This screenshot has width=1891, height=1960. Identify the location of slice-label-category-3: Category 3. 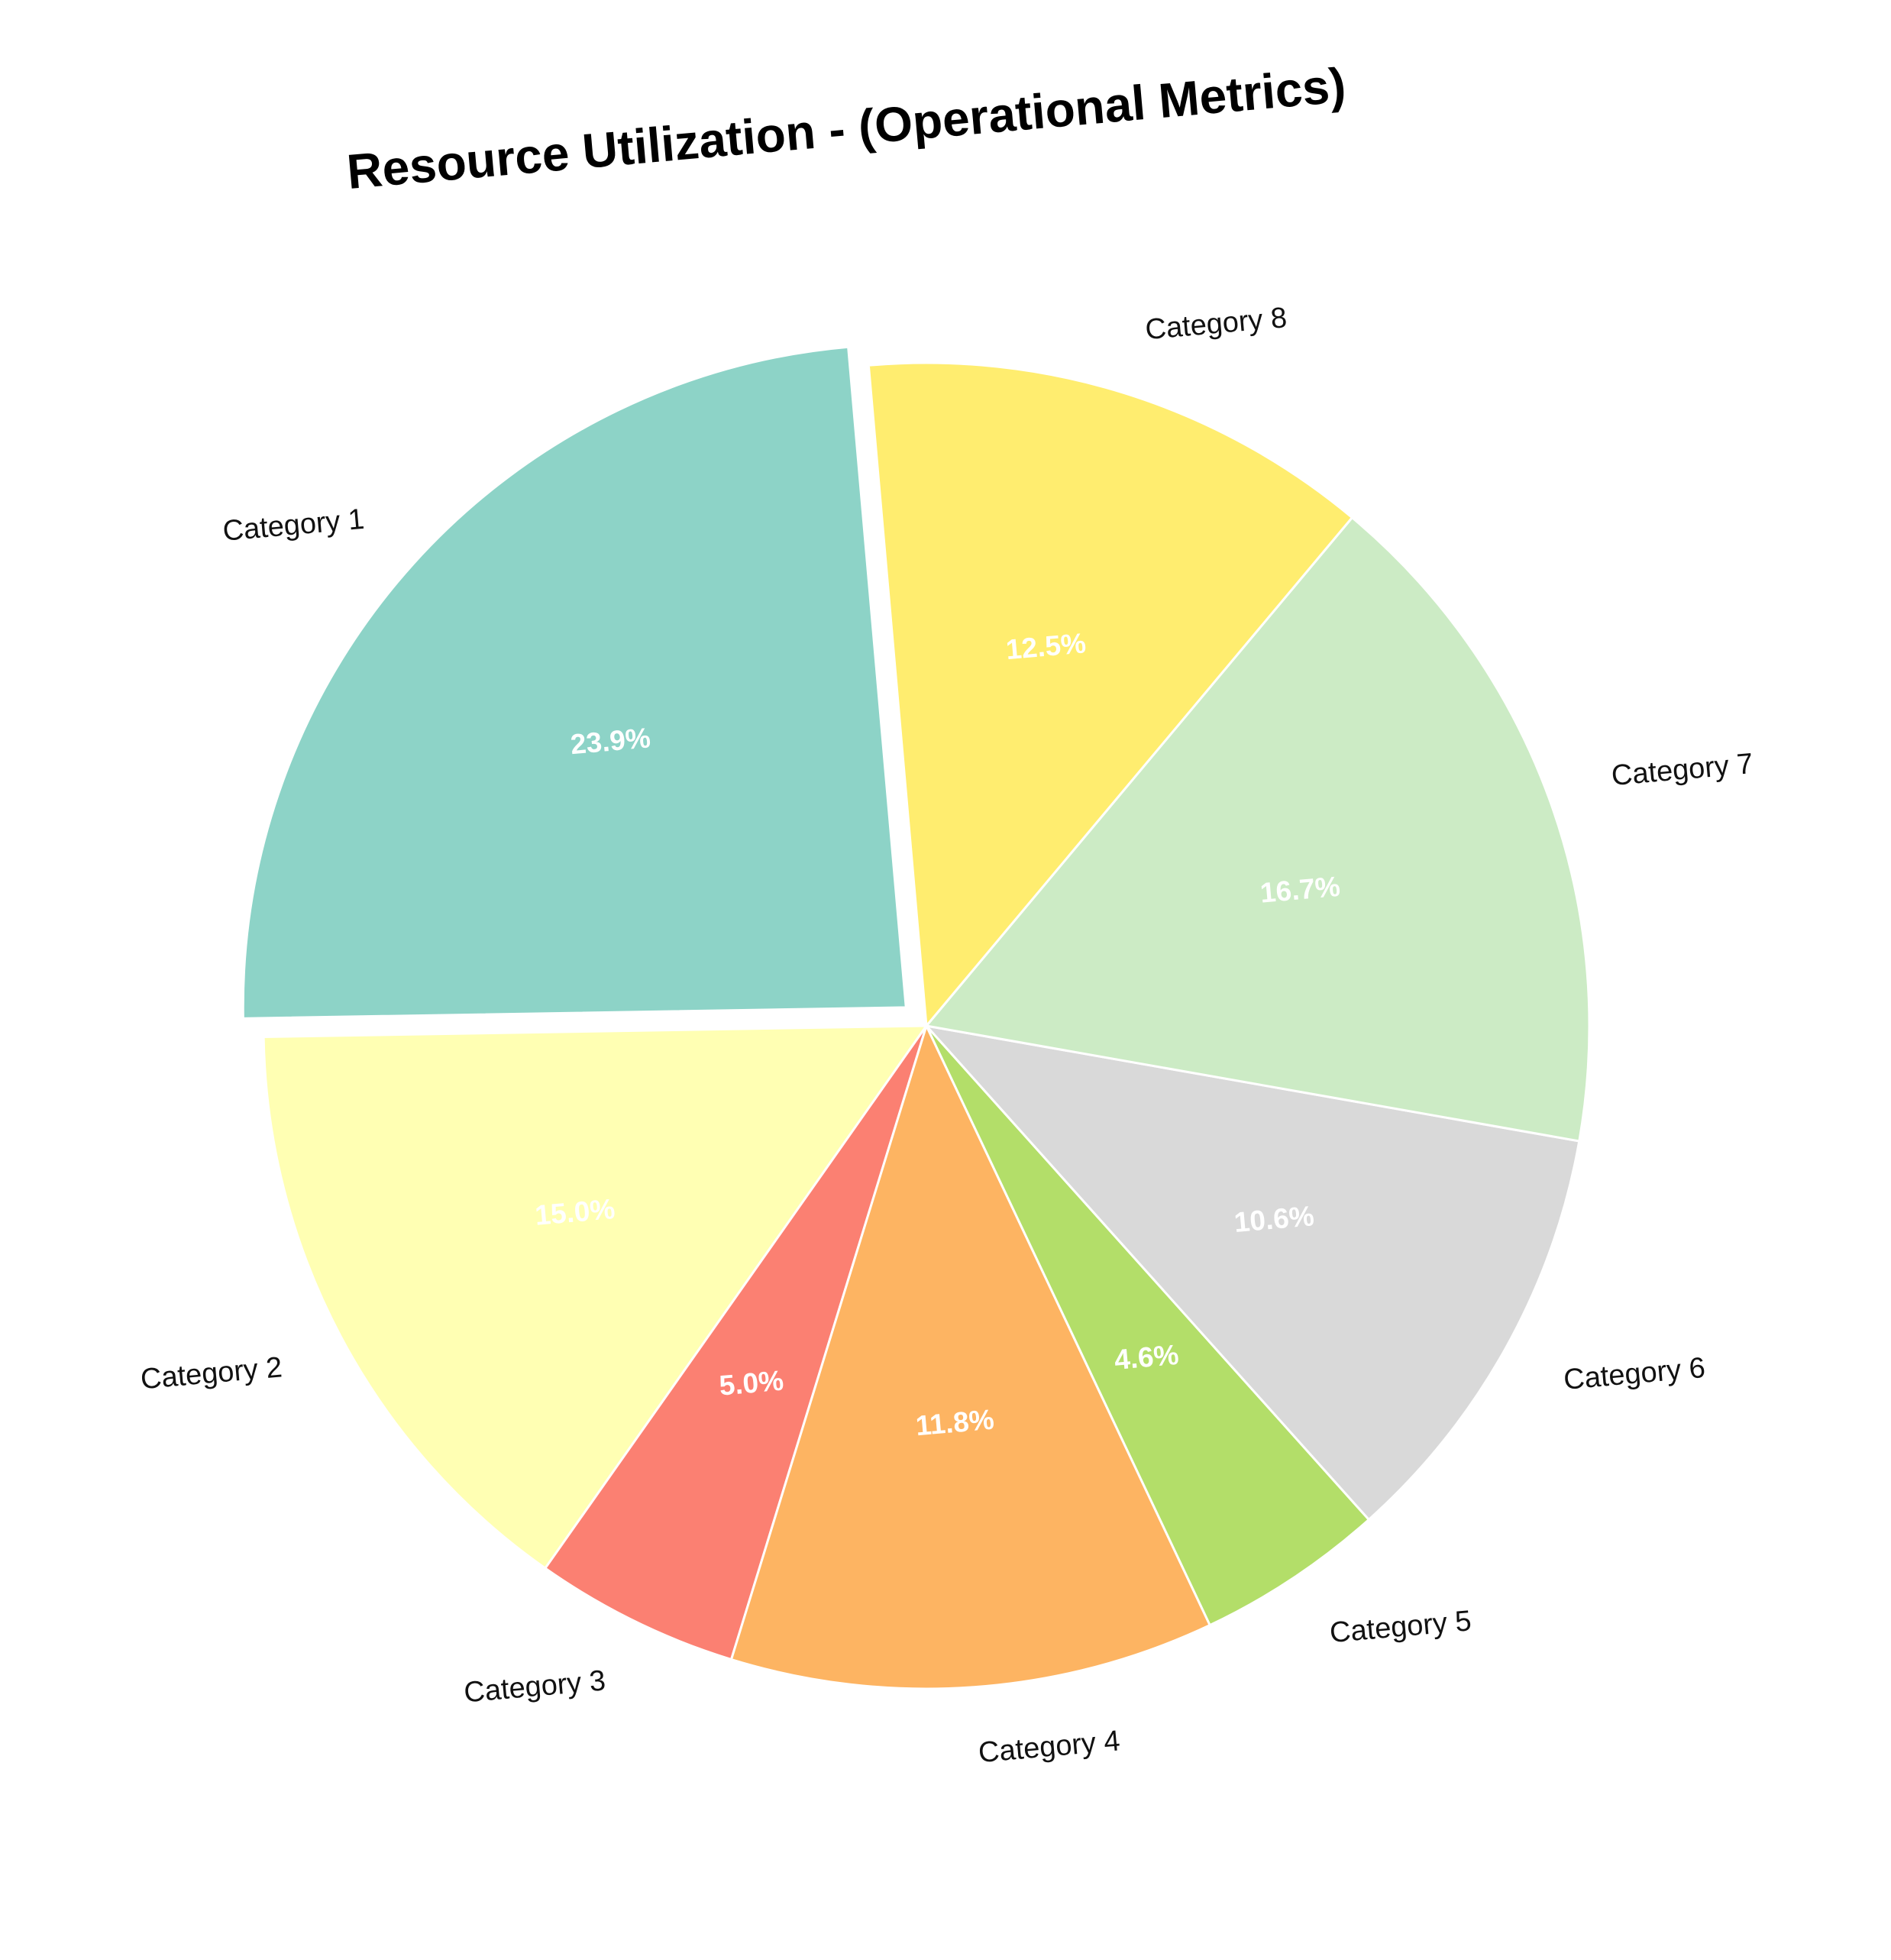
(535, 1686).